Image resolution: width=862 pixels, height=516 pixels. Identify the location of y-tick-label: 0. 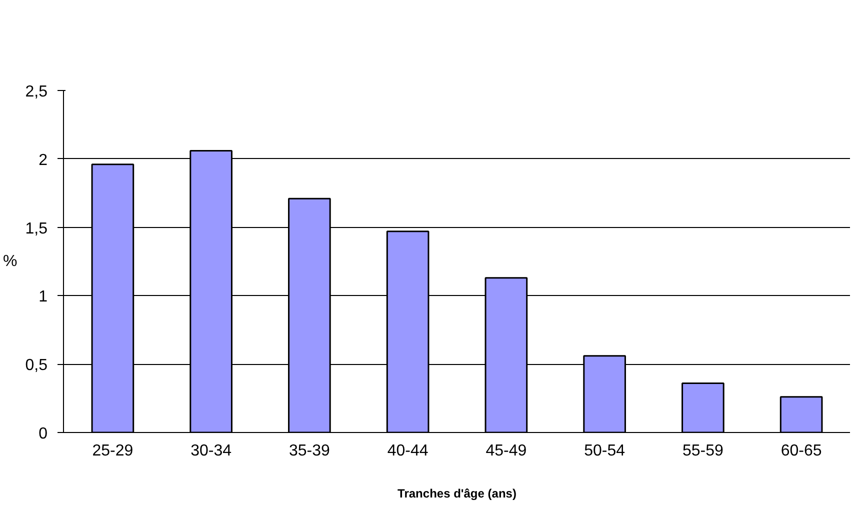
(43, 434).